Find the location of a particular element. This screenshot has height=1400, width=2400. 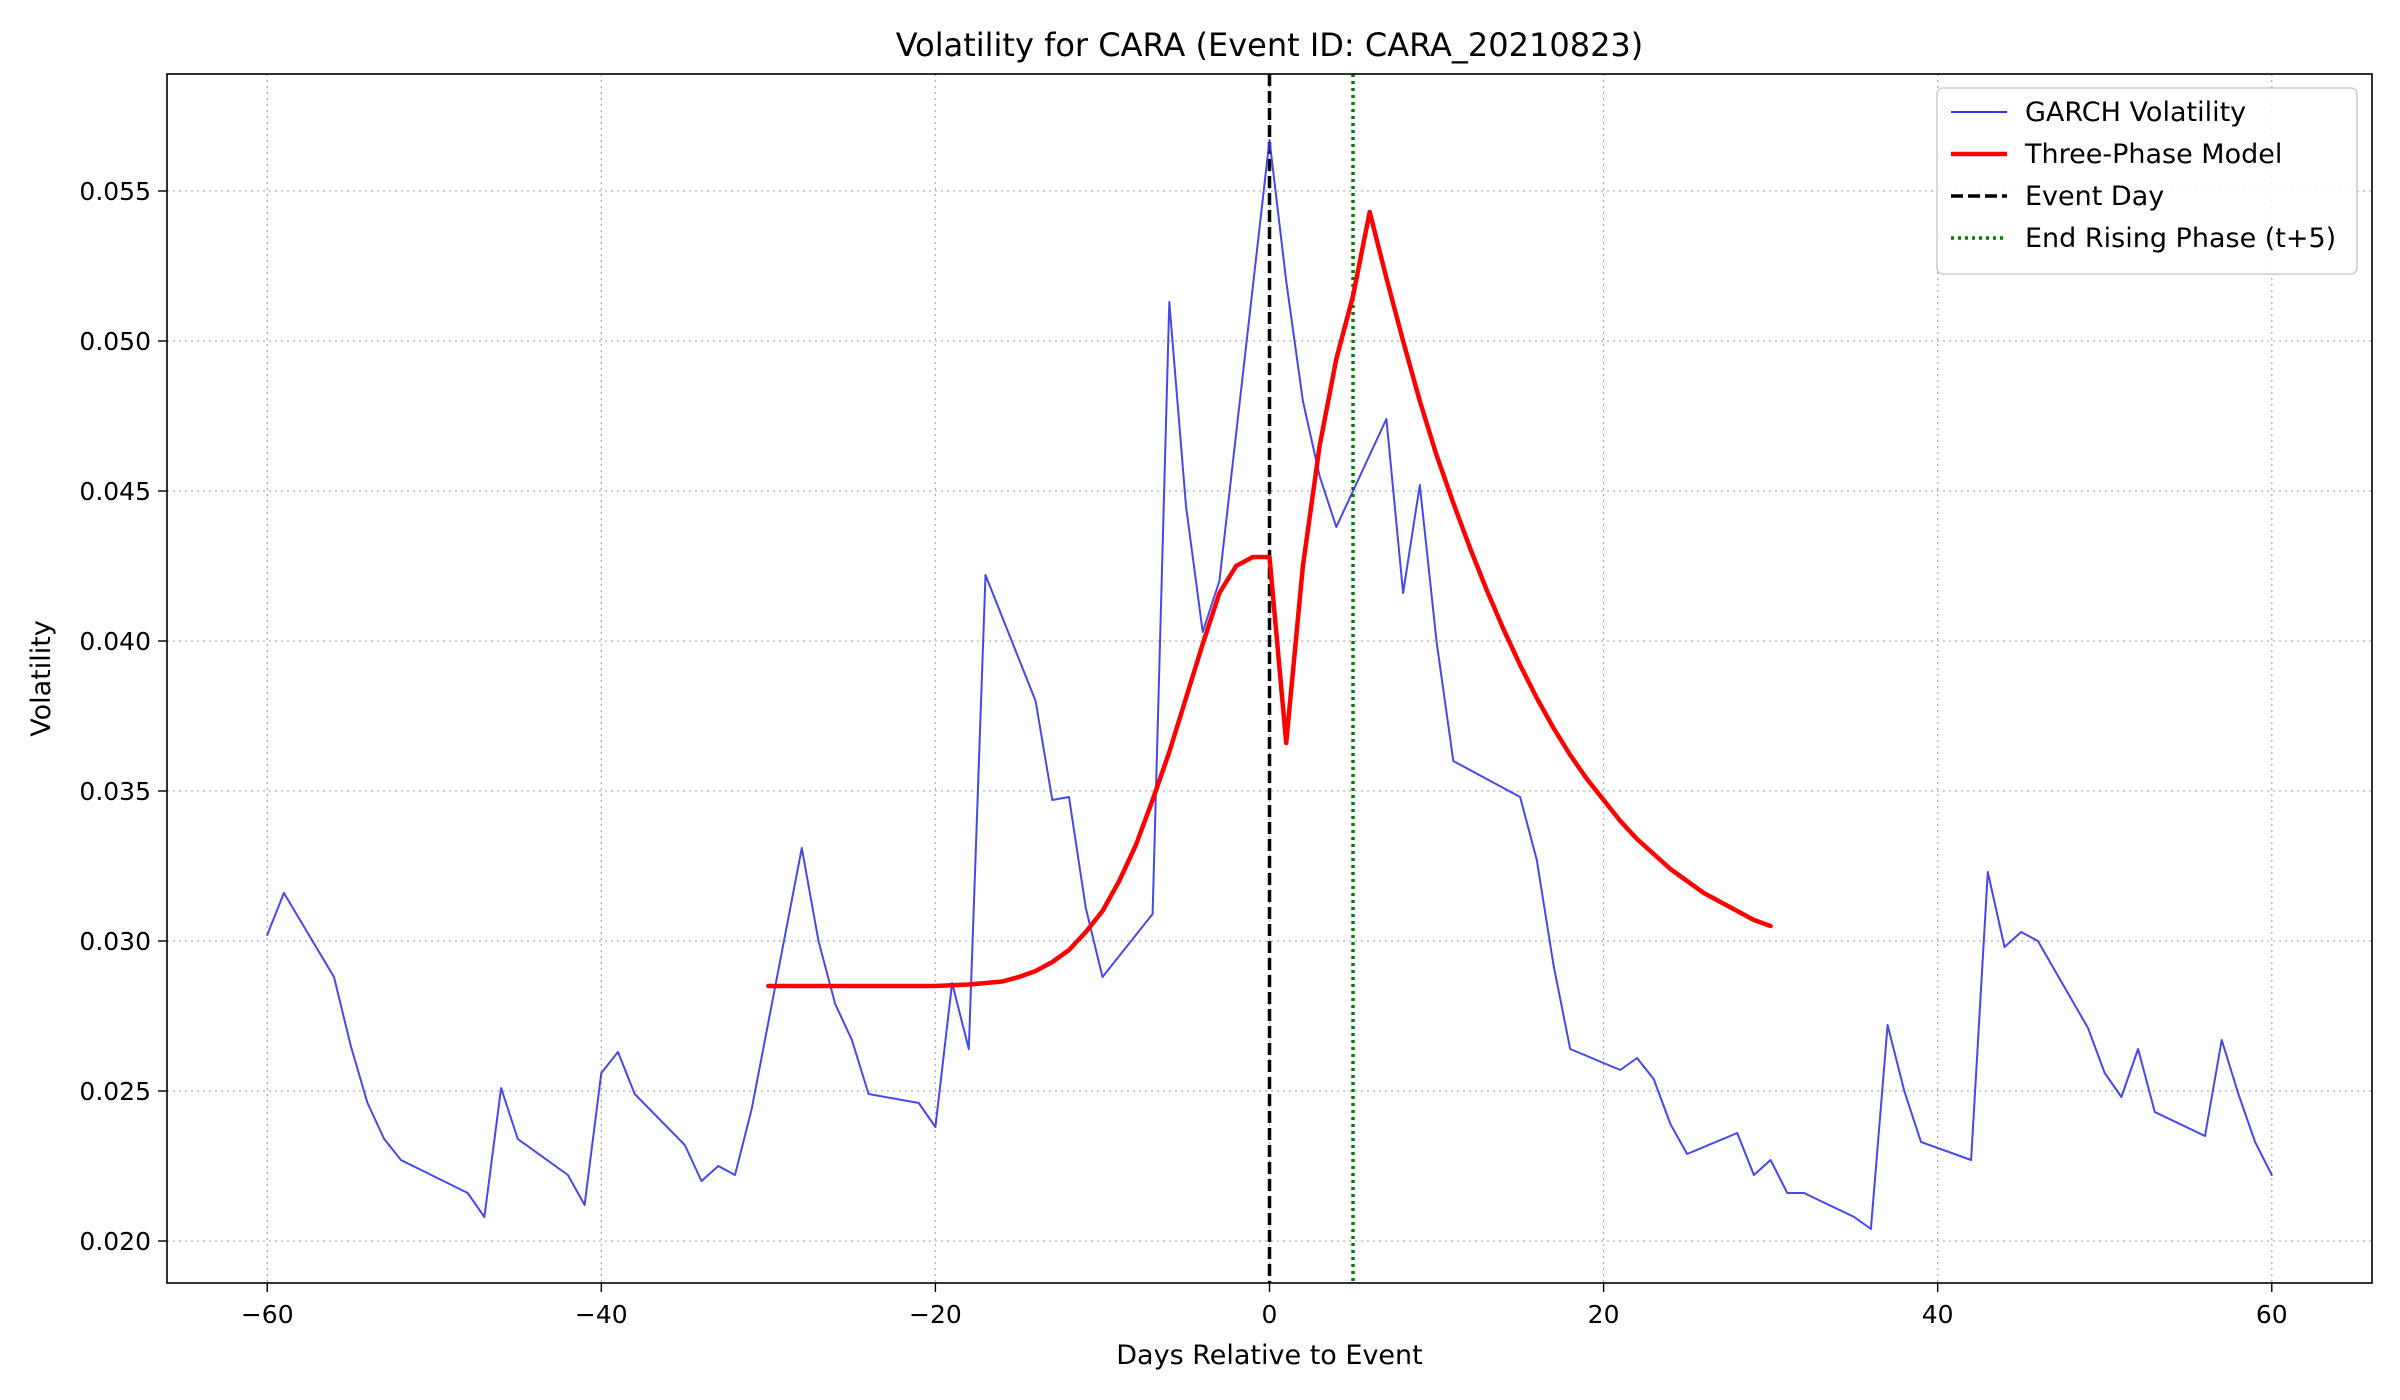

x-tick-label: 20 is located at coordinates (1604, 1314).